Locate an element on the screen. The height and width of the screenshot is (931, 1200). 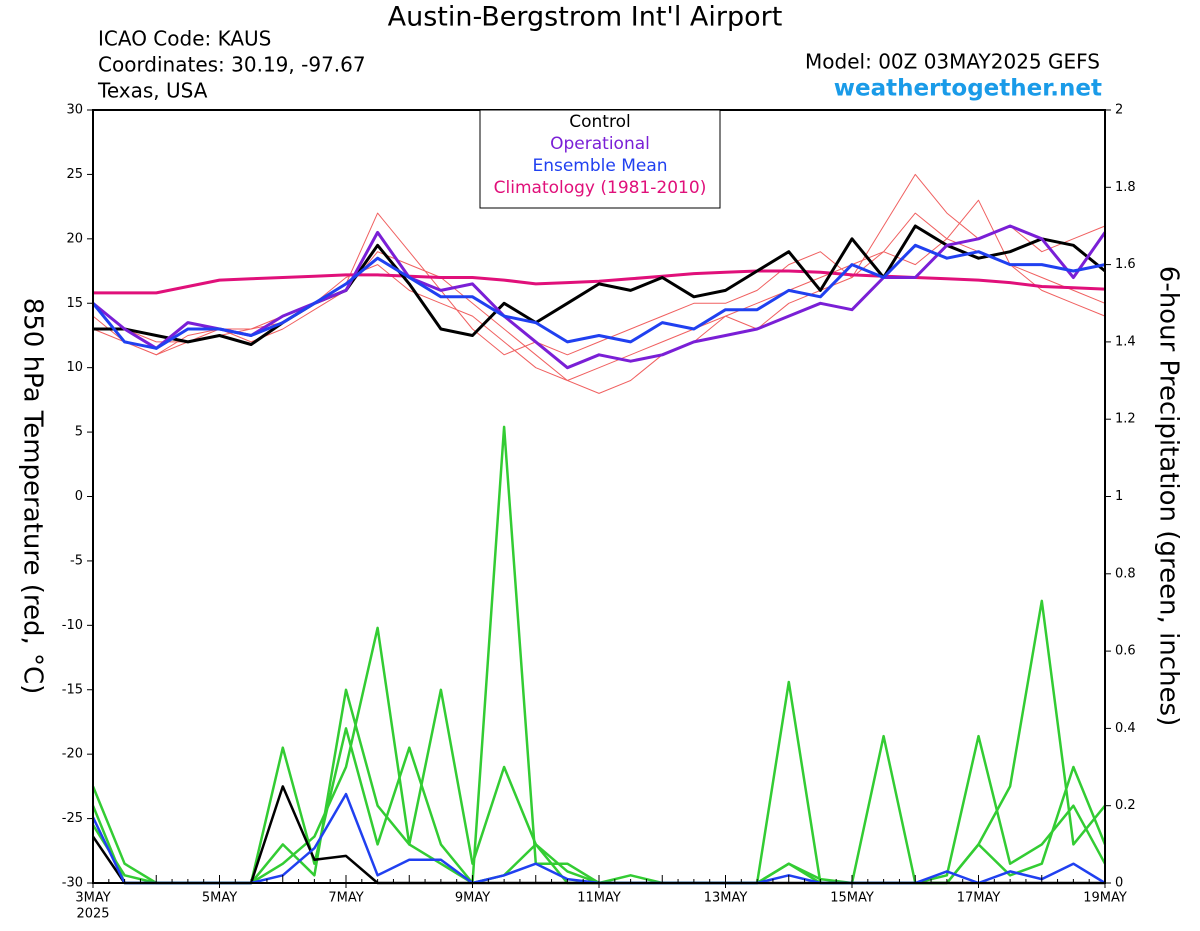
y-tick-label: -30 is located at coordinates (72, 883).